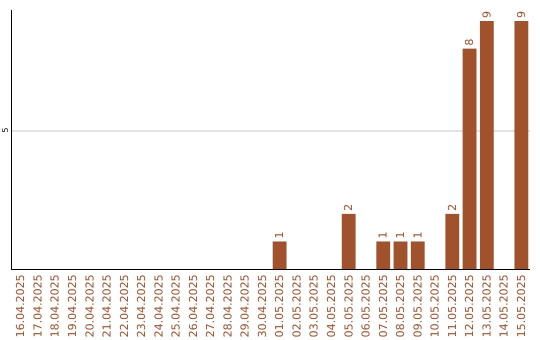  I want to click on x-tick-label: 28.04.2025, so click(227, 306).